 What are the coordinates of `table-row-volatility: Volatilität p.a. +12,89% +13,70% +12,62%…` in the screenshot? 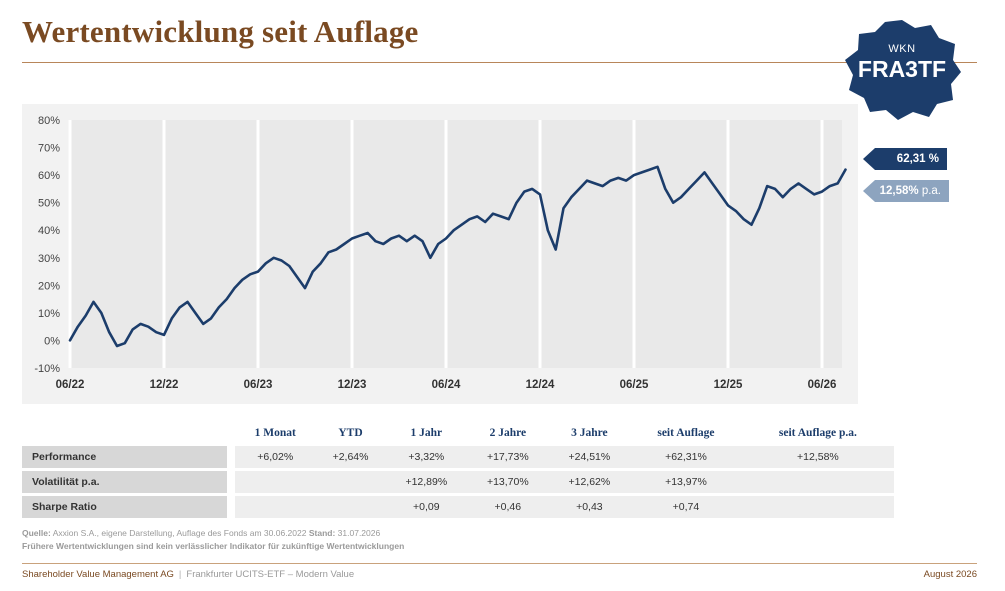 It's located at (458, 482).